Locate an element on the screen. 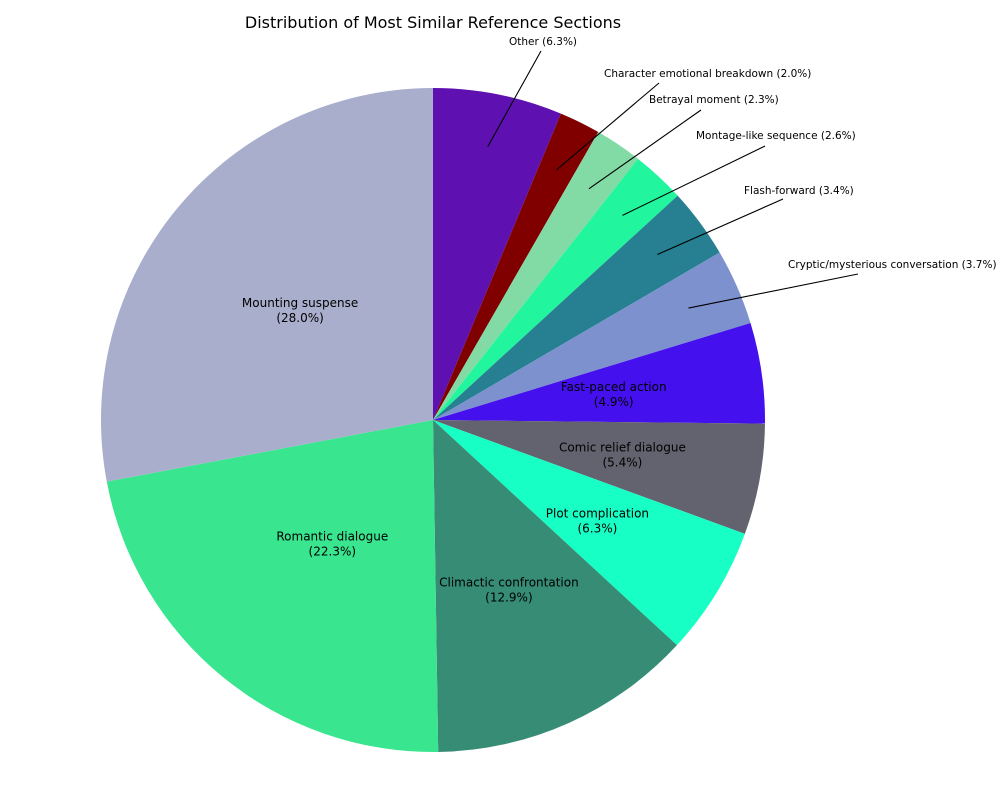  slice-label-name: Fast-paced action is located at coordinates (614, 387).